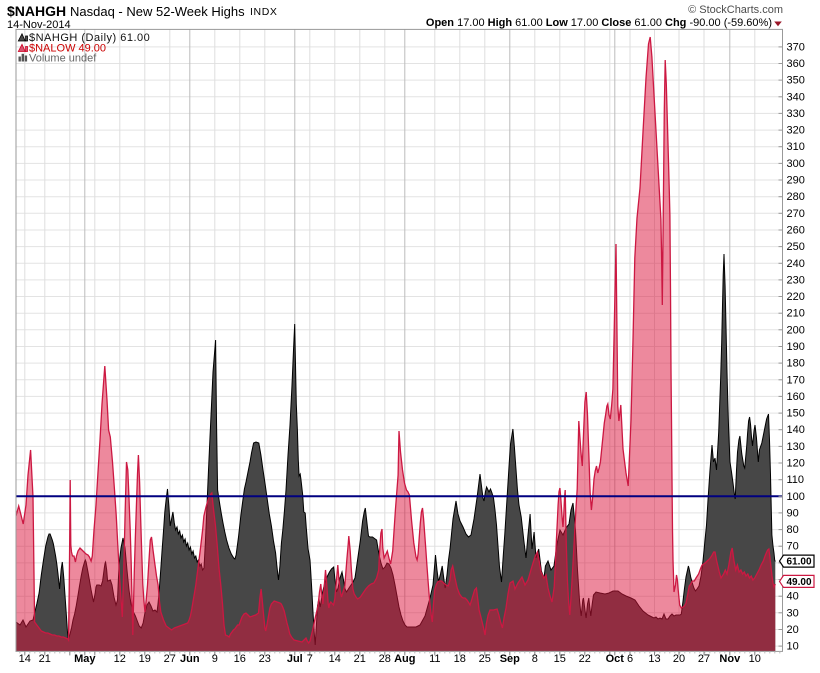 Image resolution: width=820 pixels, height=673 pixels. Describe the element at coordinates (798, 582) in the screenshot. I see `svg-text: 49.00` at that location.